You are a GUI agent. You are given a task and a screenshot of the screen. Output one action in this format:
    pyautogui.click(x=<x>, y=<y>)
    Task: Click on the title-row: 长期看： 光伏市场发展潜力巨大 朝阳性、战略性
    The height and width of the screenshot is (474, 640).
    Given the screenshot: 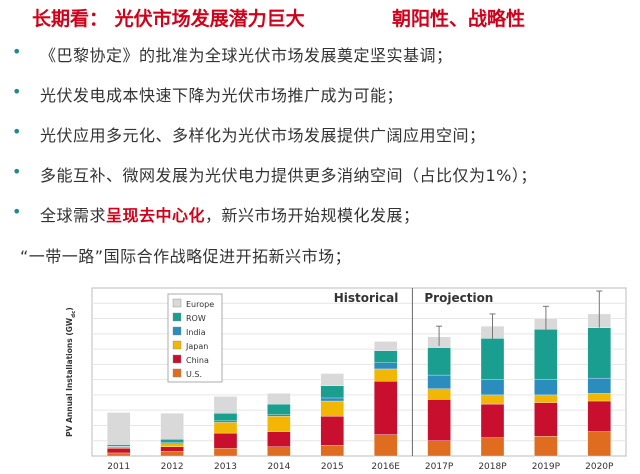 What is the action you would take?
    pyautogui.click(x=320, y=19)
    